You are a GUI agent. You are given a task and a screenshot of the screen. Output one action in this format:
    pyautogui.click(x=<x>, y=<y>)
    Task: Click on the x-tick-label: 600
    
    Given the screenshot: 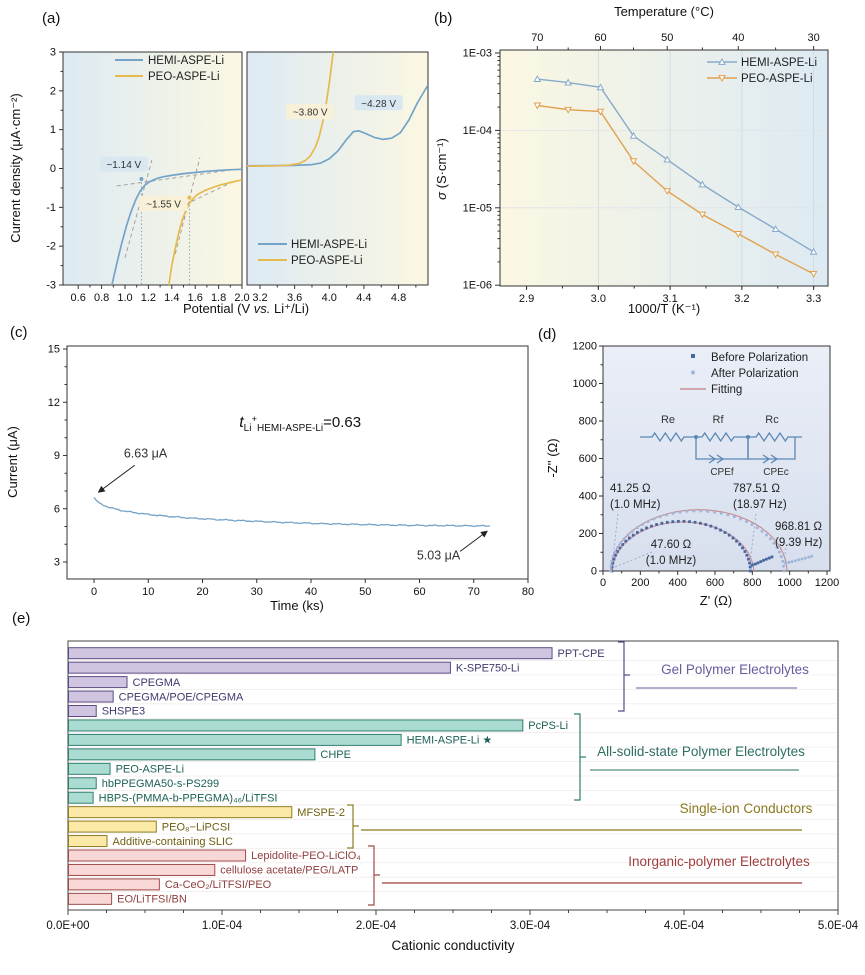 What is the action you would take?
    pyautogui.click(x=715, y=583)
    